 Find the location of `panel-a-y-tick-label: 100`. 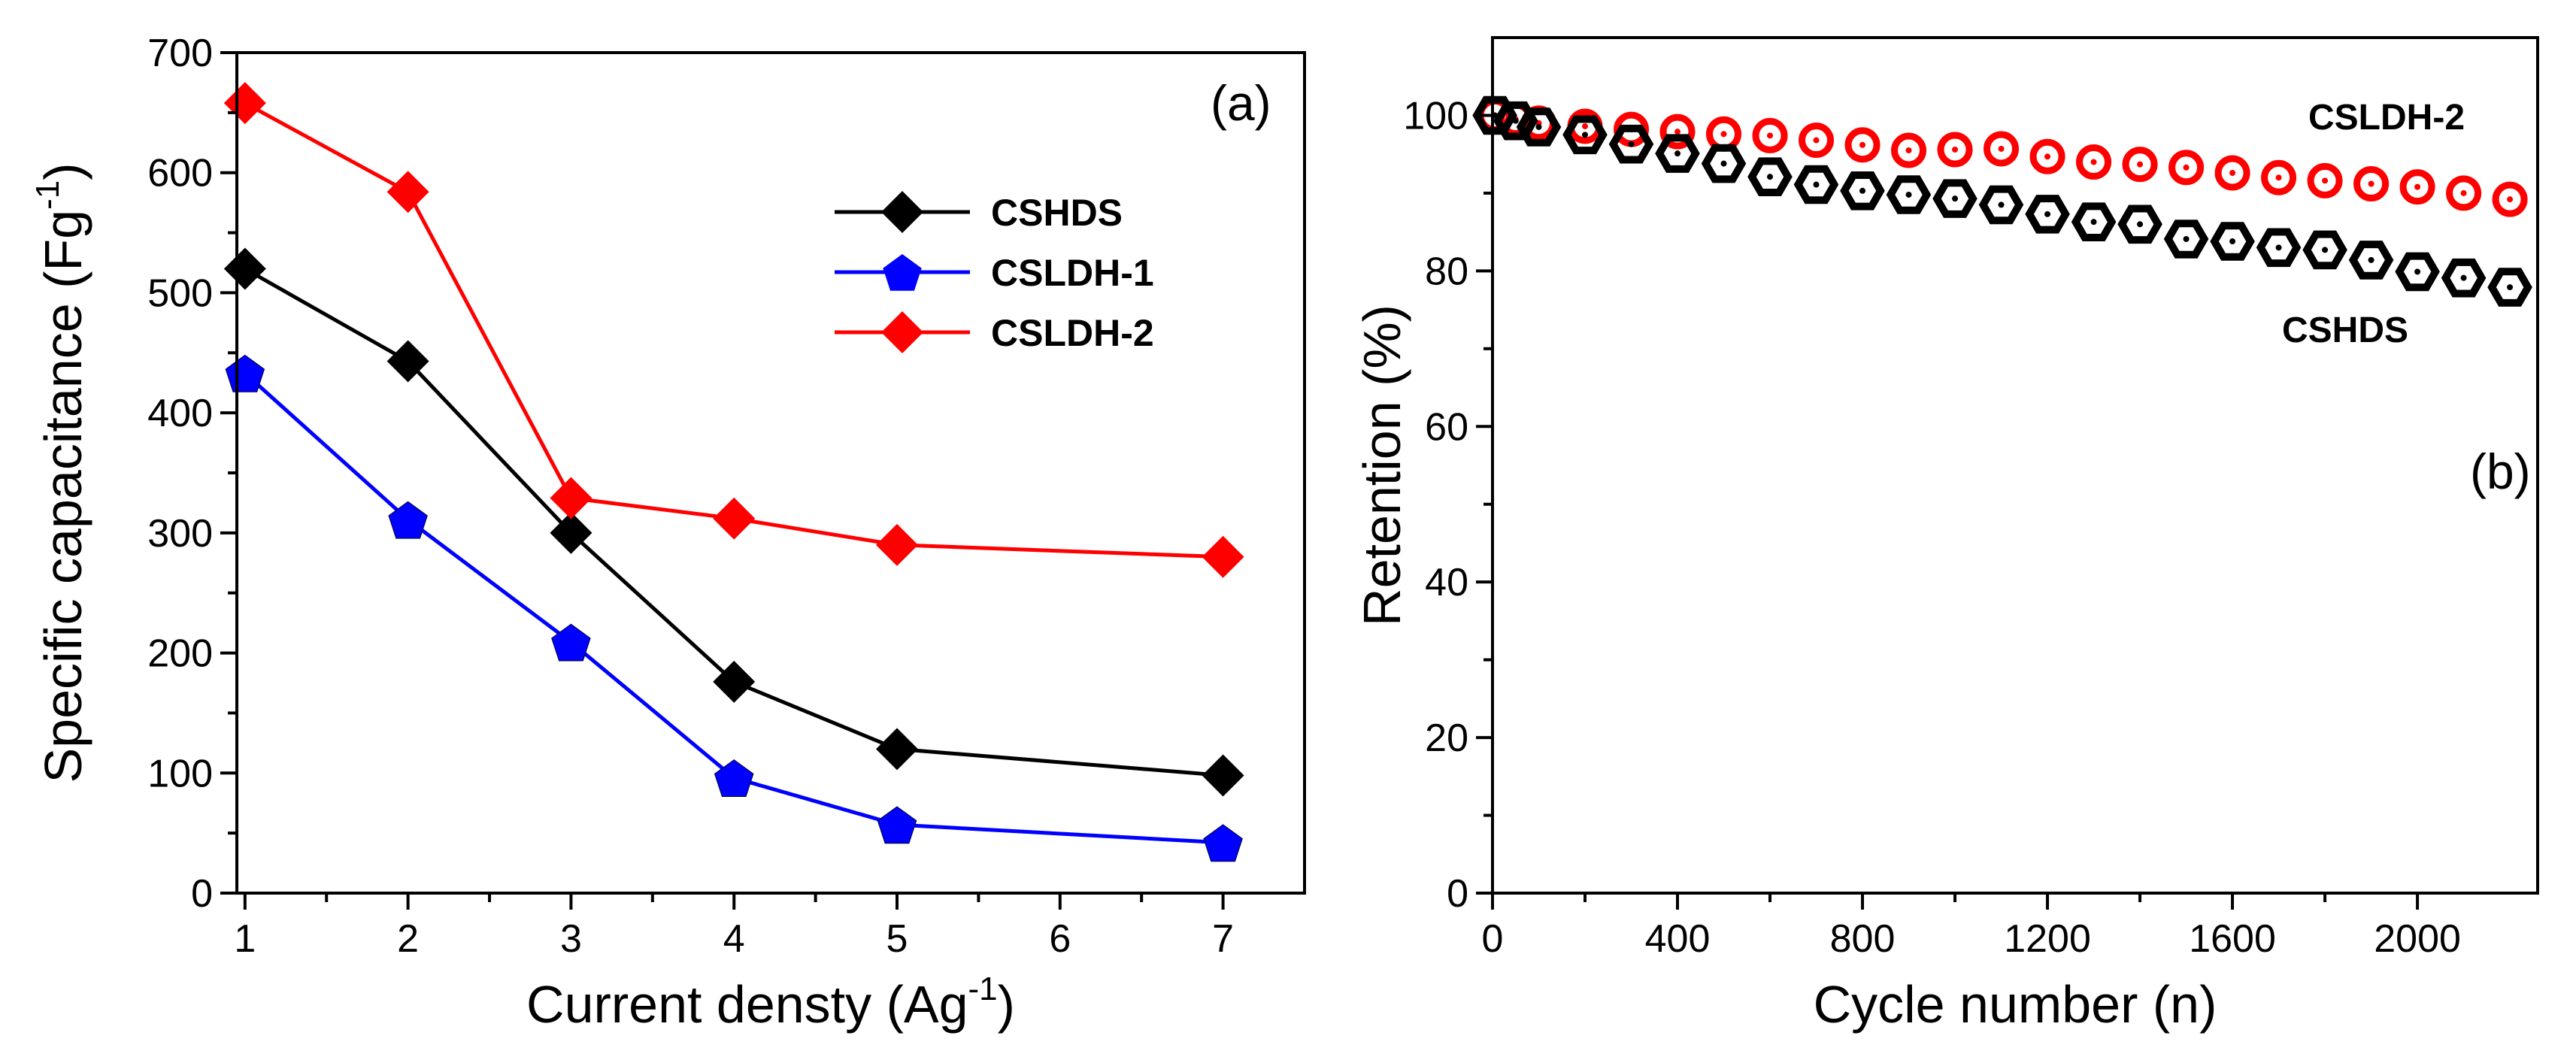

panel-a-y-tick-label: 100 is located at coordinates (180, 773).